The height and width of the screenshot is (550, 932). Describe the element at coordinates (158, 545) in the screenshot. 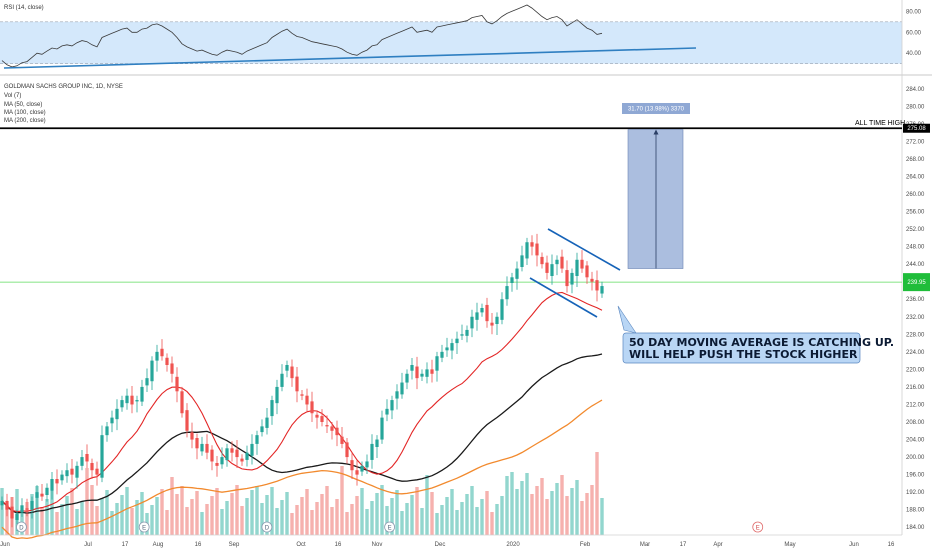

I see `time-tick-label: Aug` at that location.